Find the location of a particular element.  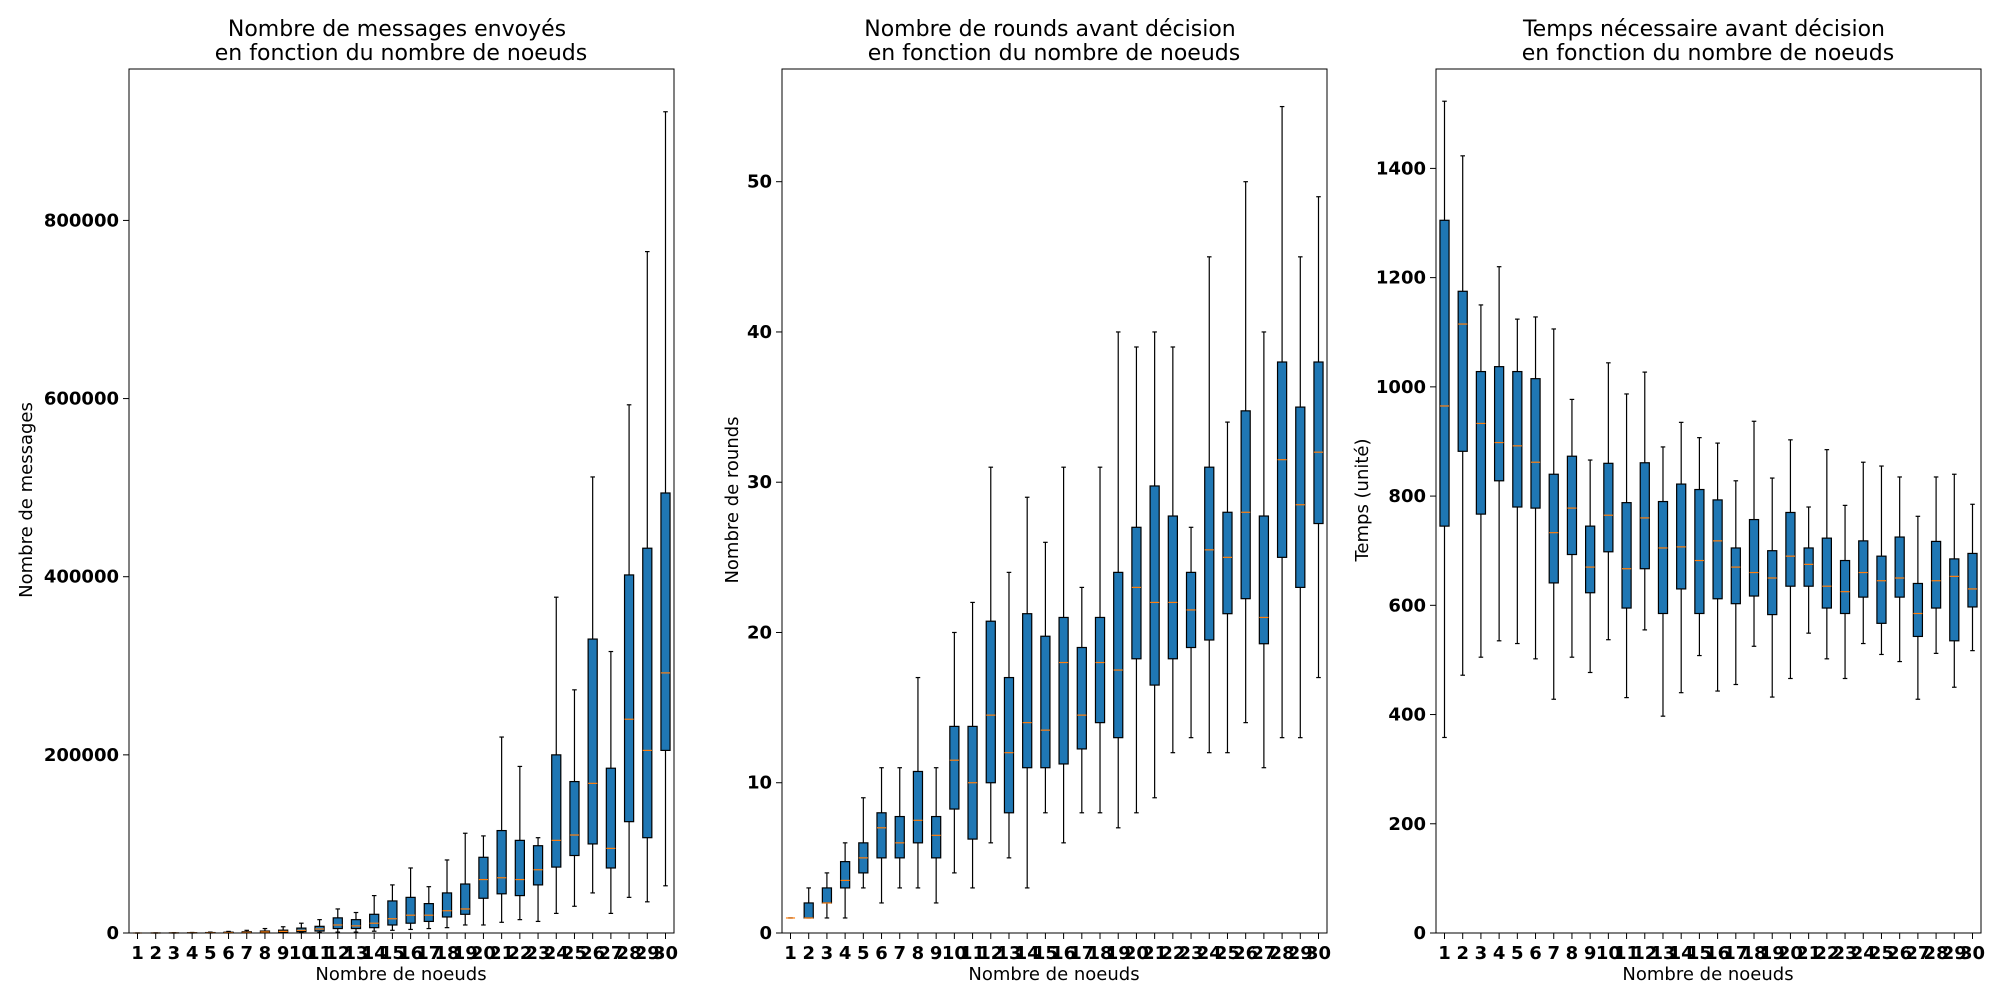

x-tick-label: 18 is located at coordinates (446, 953).